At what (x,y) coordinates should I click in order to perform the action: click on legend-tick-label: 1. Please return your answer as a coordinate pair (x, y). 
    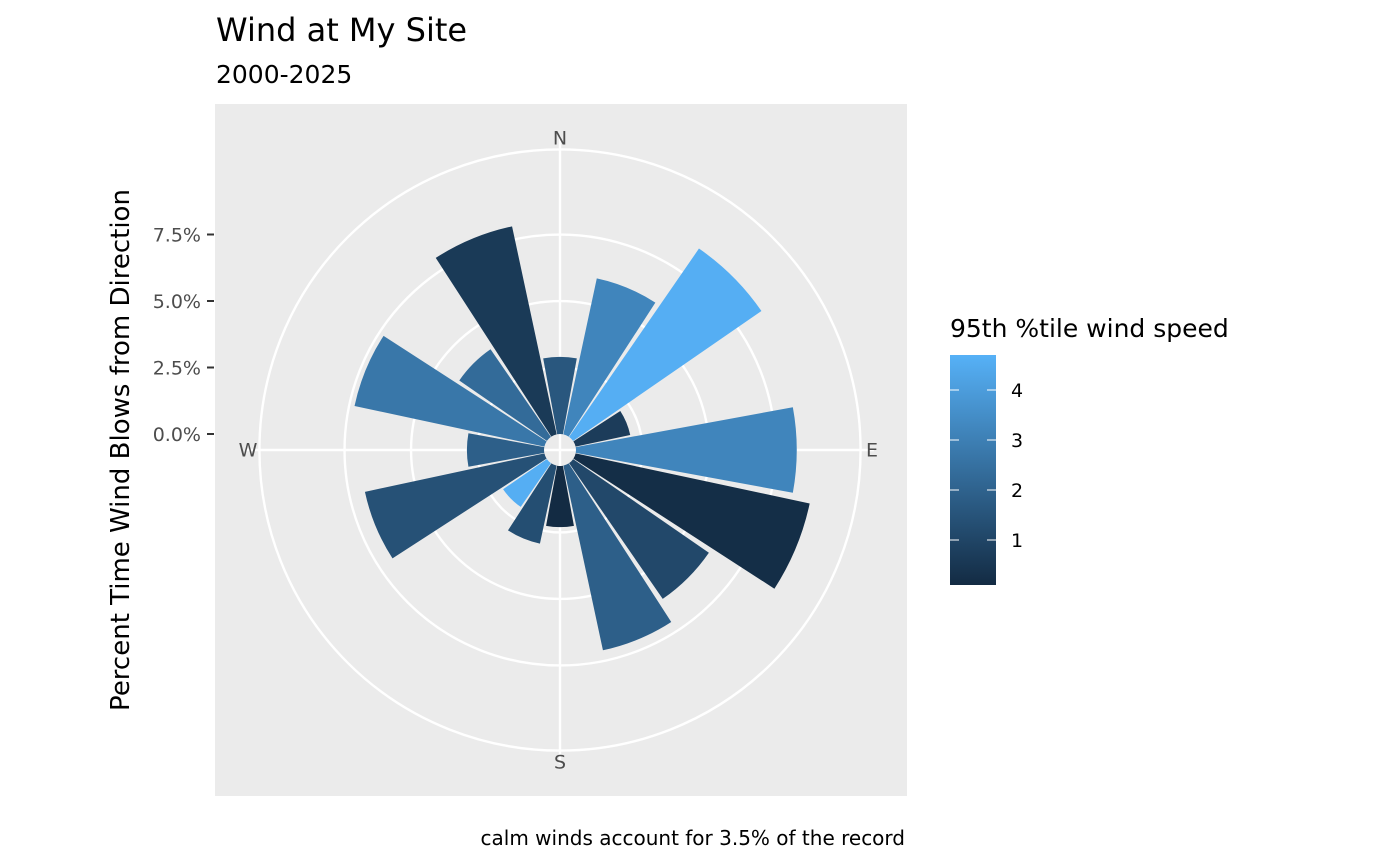
    Looking at the image, I should click on (1017, 541).